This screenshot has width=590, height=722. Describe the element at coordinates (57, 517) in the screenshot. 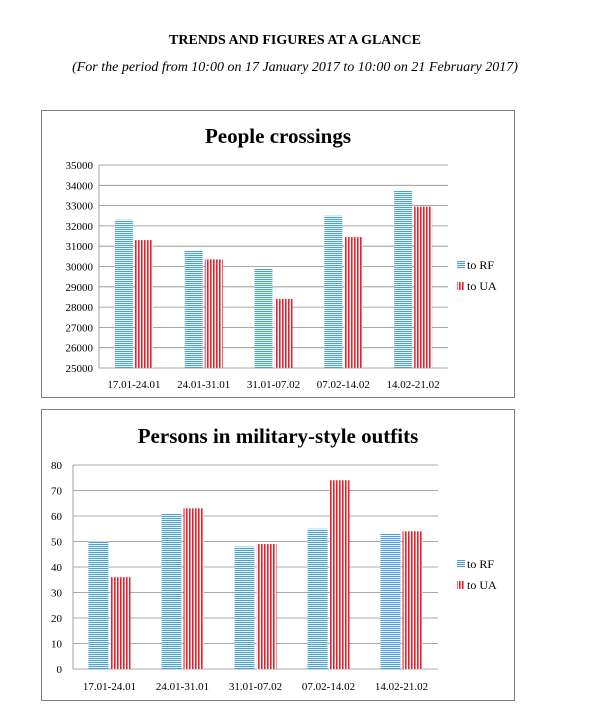

I see `y-tick-label: 60` at that location.